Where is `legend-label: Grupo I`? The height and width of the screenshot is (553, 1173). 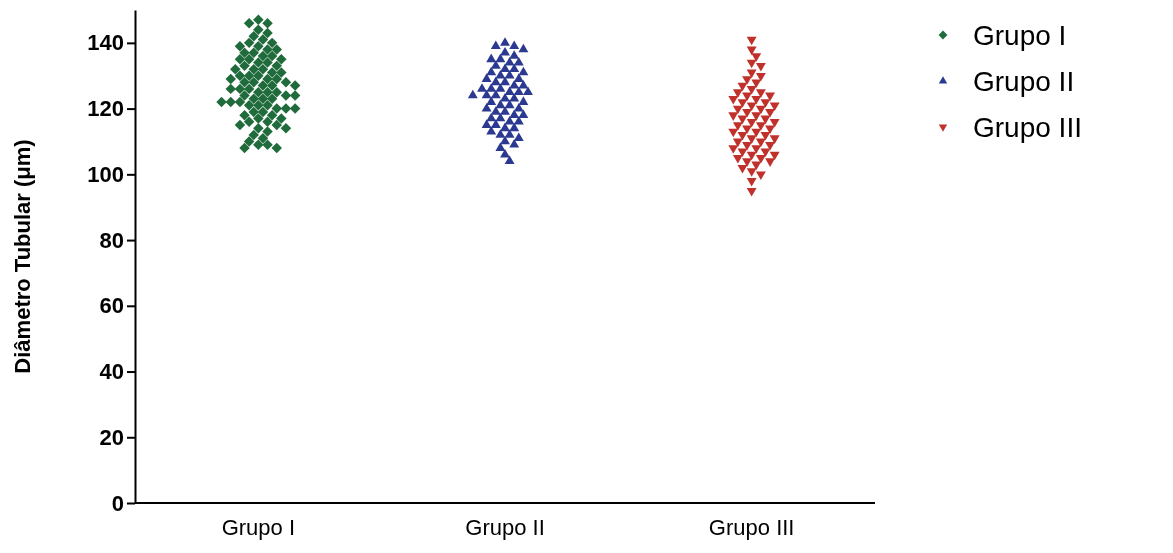 legend-label: Grupo I is located at coordinates (1020, 35).